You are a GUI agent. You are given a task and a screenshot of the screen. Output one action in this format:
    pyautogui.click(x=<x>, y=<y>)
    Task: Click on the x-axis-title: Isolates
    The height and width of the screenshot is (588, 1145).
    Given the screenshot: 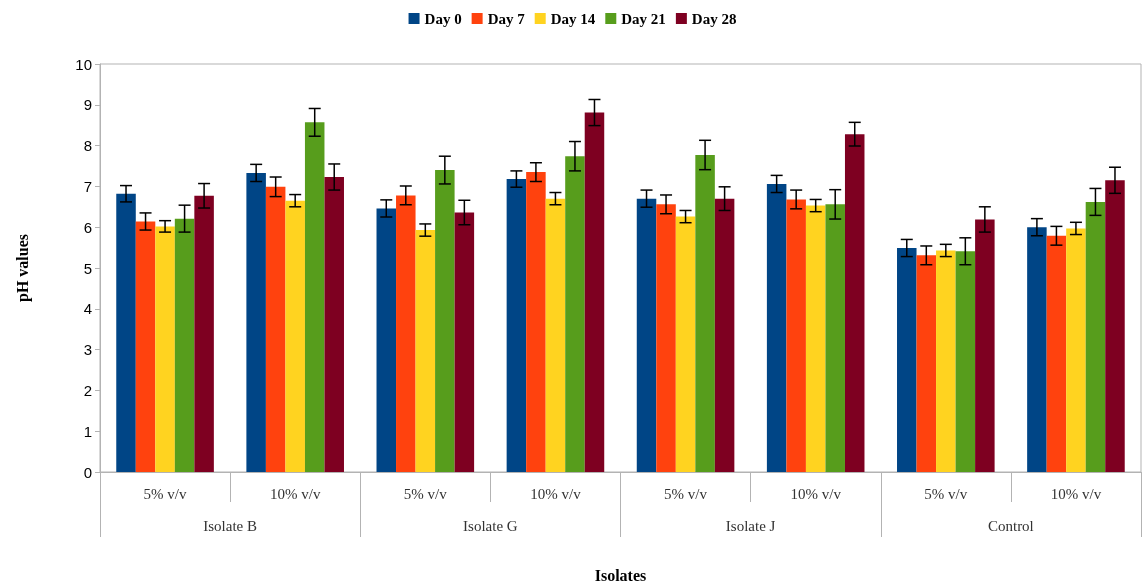 What is the action you would take?
    pyautogui.click(x=620, y=575)
    